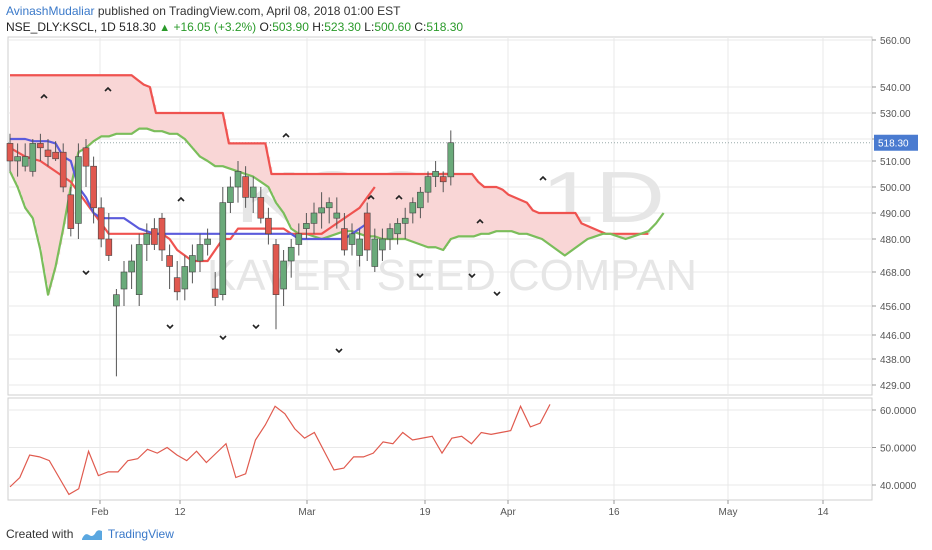 The width and height of the screenshot is (932, 550). What do you see at coordinates (895, 162) in the screenshot?
I see `price-tick-label: 510.00` at bounding box center [895, 162].